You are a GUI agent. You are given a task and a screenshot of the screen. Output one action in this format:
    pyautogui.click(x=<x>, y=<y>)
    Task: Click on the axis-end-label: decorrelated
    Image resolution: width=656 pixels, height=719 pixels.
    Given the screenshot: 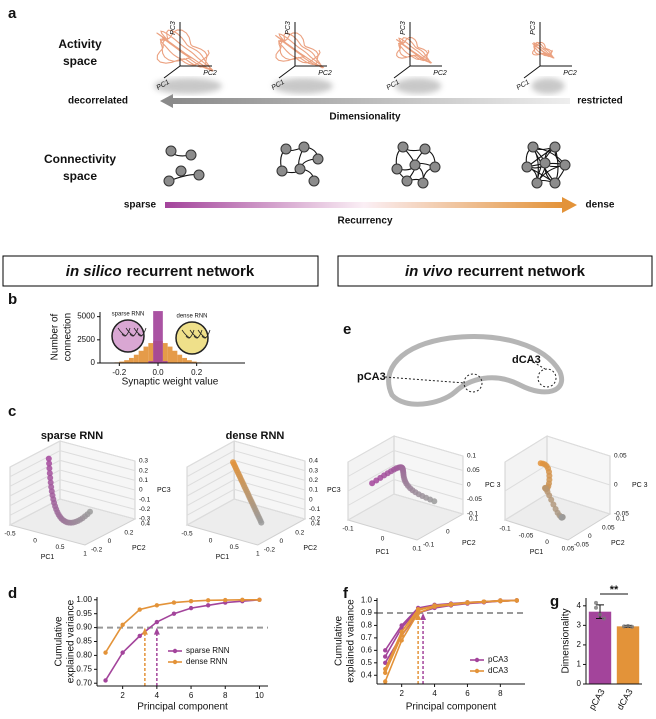 What is the action you would take?
    pyautogui.click(x=98, y=101)
    